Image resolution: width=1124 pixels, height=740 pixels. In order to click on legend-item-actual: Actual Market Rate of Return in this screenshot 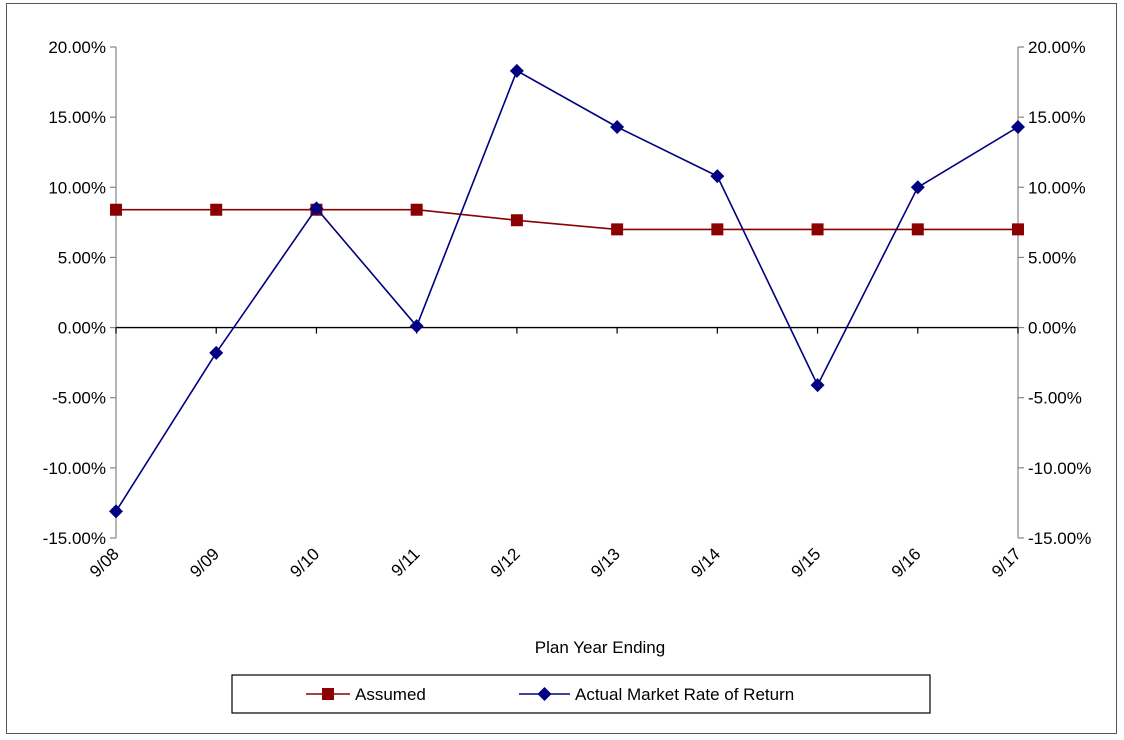, I will do `click(656, 694)`.